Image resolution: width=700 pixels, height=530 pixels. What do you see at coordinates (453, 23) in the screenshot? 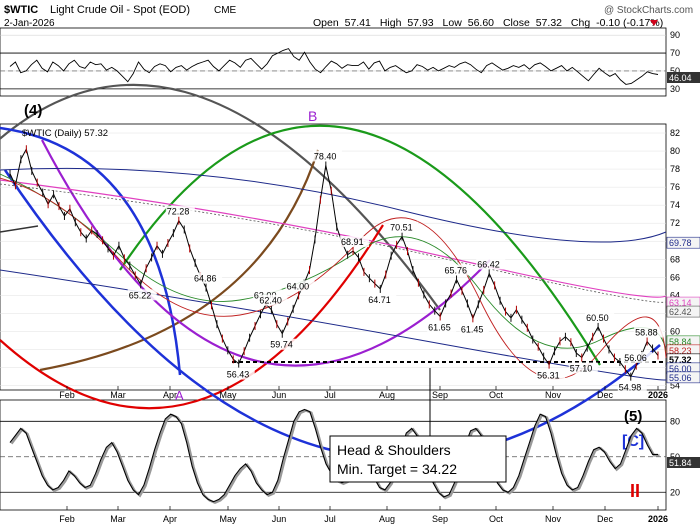
I see `low-label: Low` at bounding box center [453, 23].